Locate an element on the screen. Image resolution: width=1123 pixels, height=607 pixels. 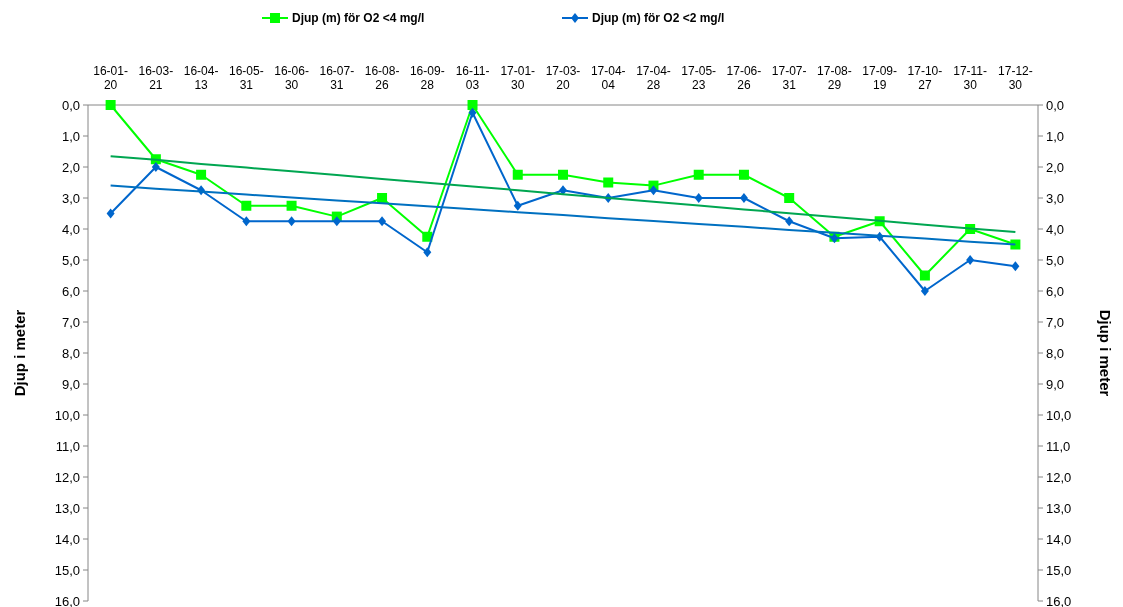
x-tick-label: 17-07-31 is located at coordinates (789, 78).